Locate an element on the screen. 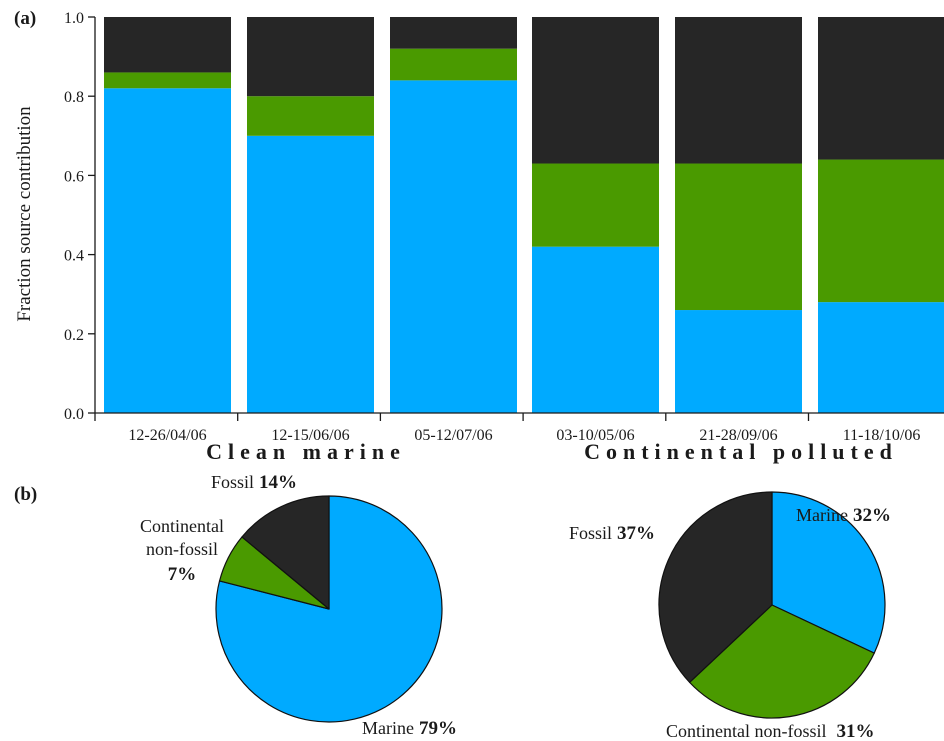 This screenshot has height=741, width=944. group-label-continental-polluted: Continental polluted is located at coordinates (741, 451).